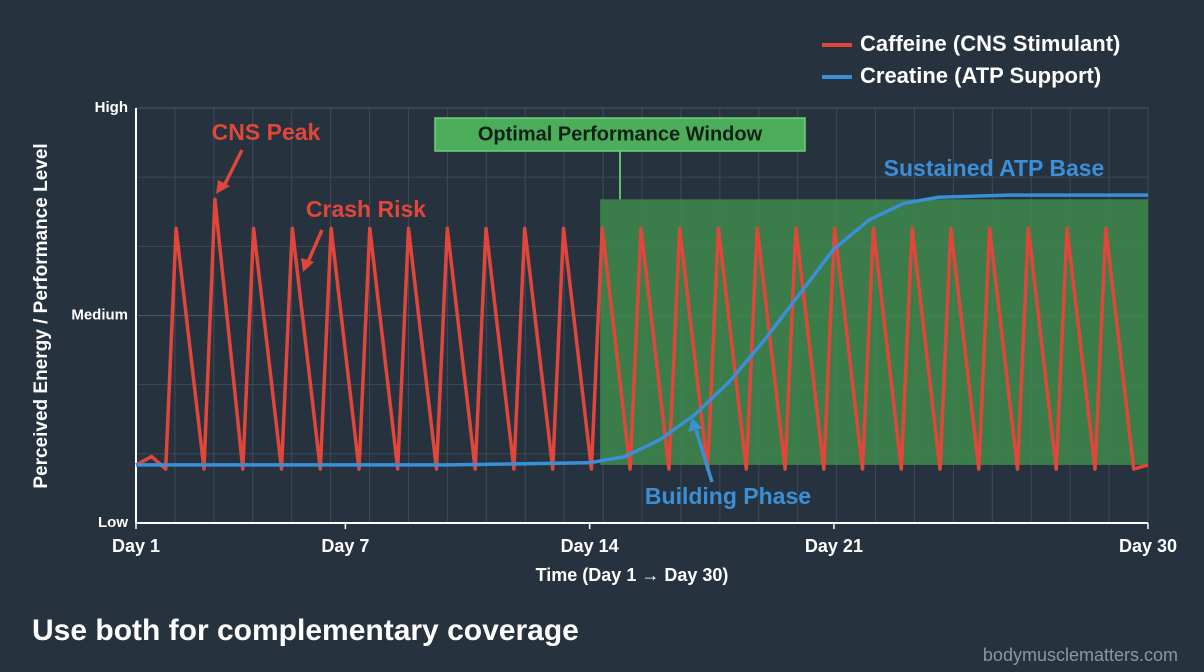 The width and height of the screenshot is (1204, 672). What do you see at coordinates (305, 630) in the screenshot?
I see `footer: Use both for complementary coverage` at bounding box center [305, 630].